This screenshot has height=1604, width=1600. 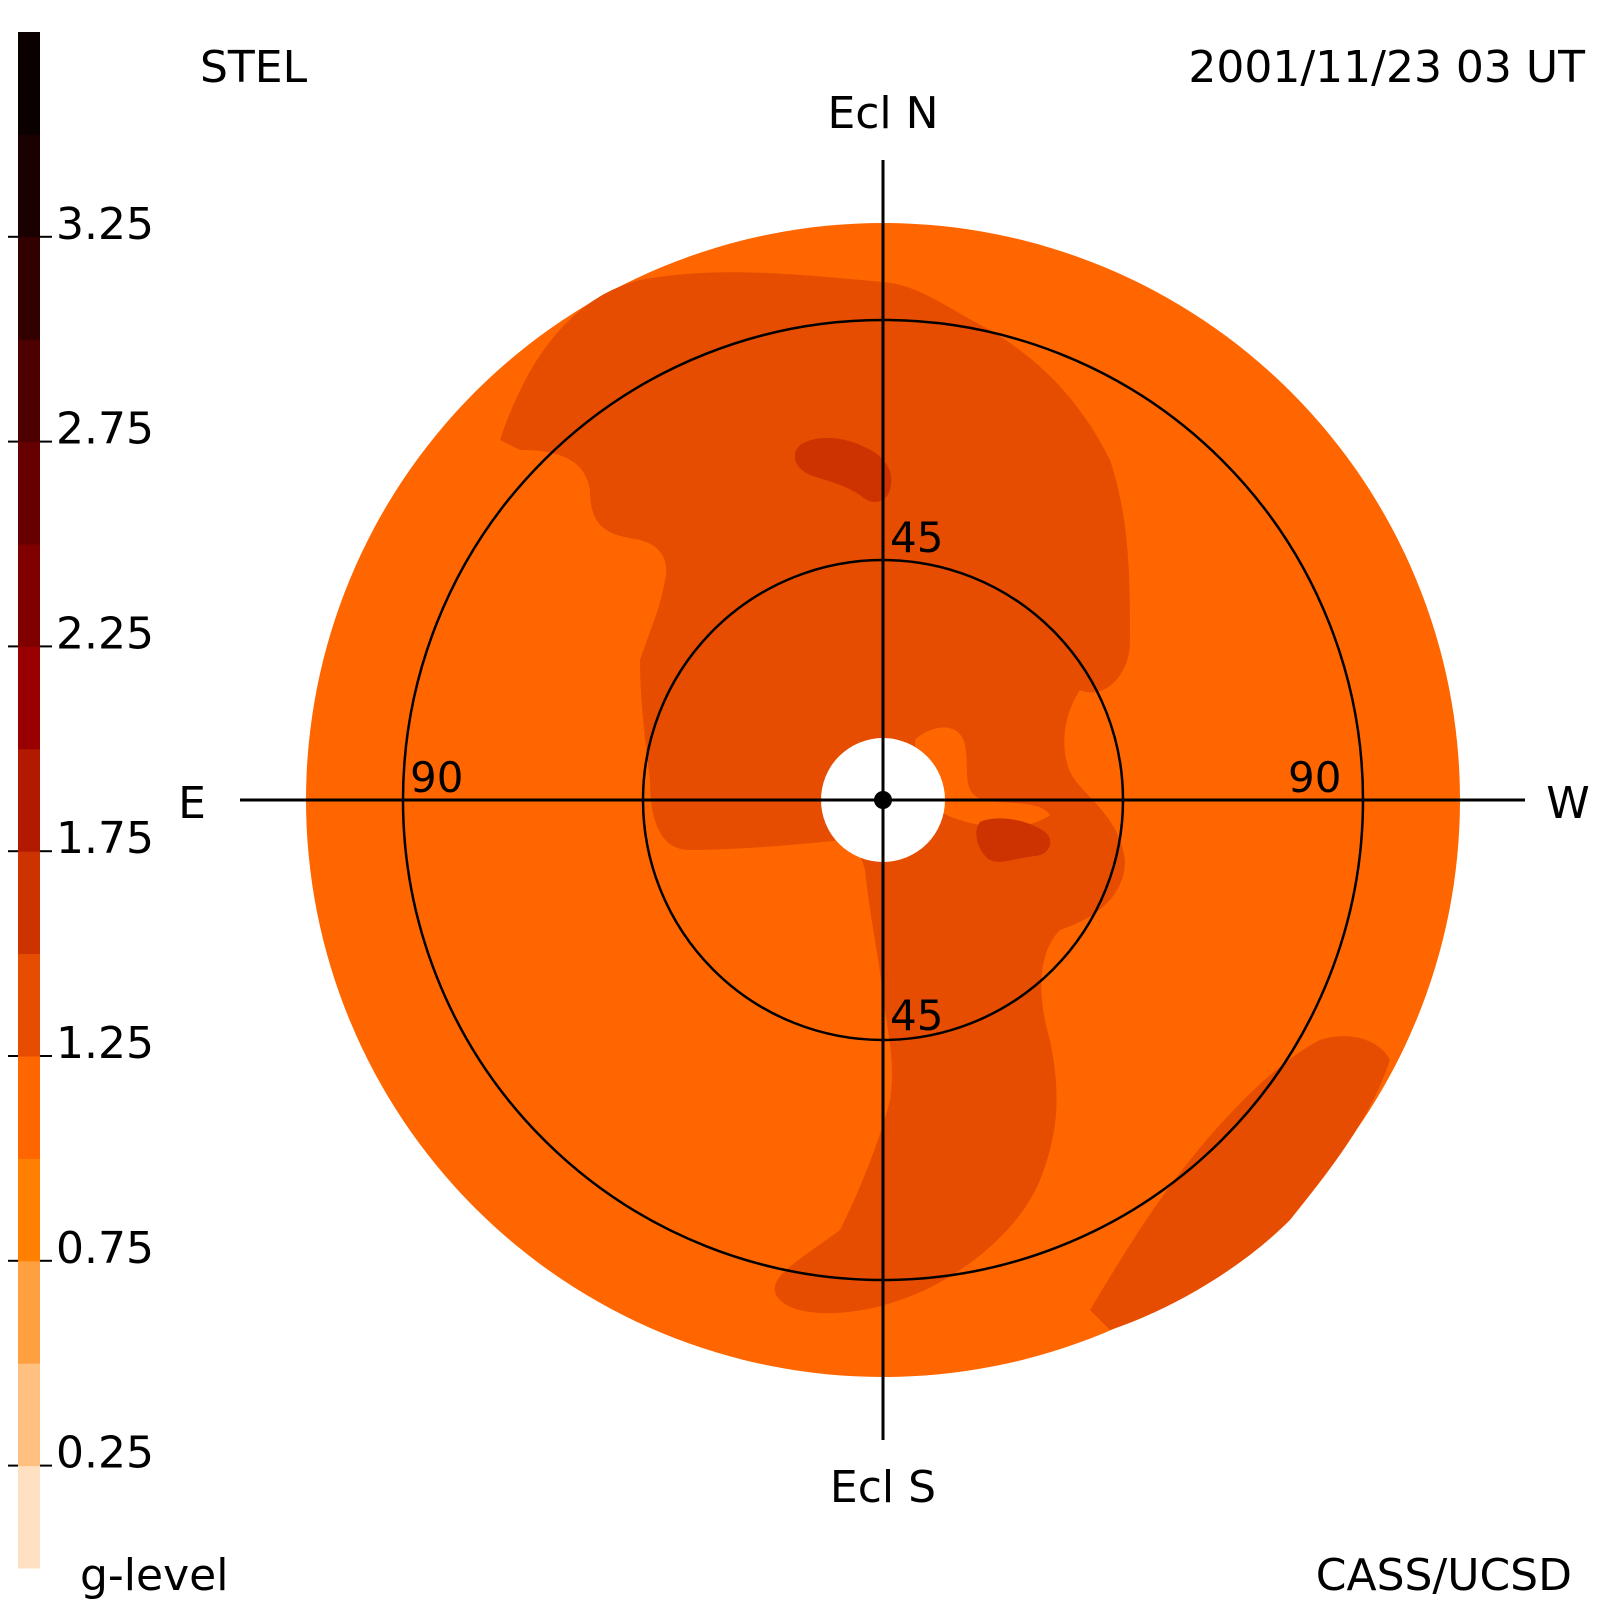 I want to click on east-label: E, so click(x=192, y=803).